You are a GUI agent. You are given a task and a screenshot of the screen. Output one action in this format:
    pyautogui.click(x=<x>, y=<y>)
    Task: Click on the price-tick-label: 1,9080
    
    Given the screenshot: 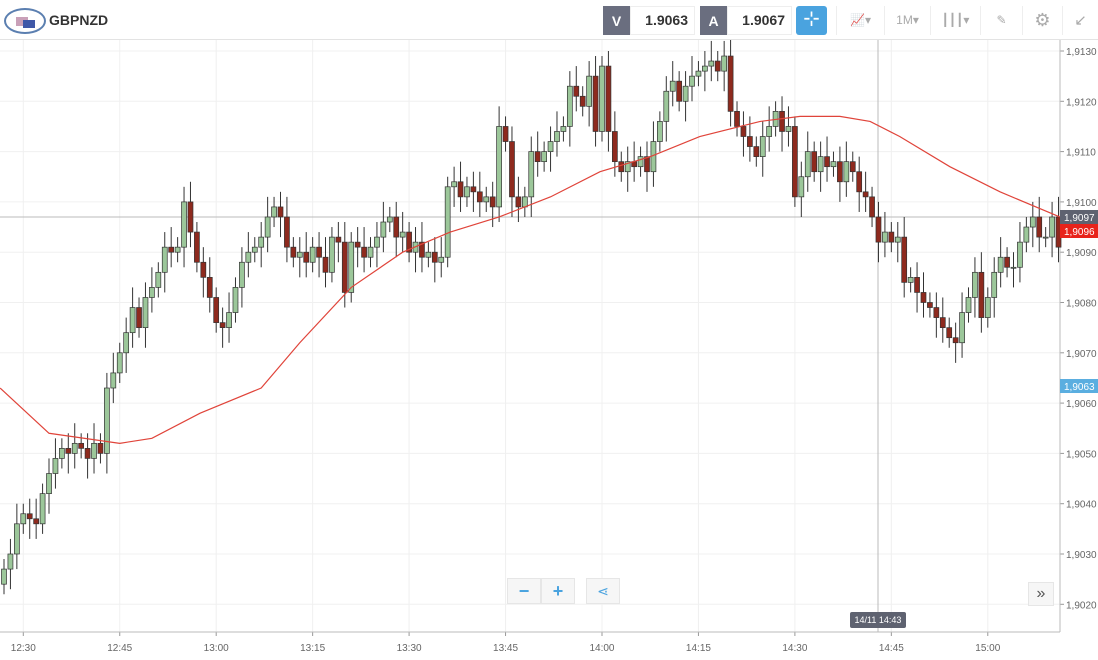 What is the action you would take?
    pyautogui.click(x=1081, y=304)
    